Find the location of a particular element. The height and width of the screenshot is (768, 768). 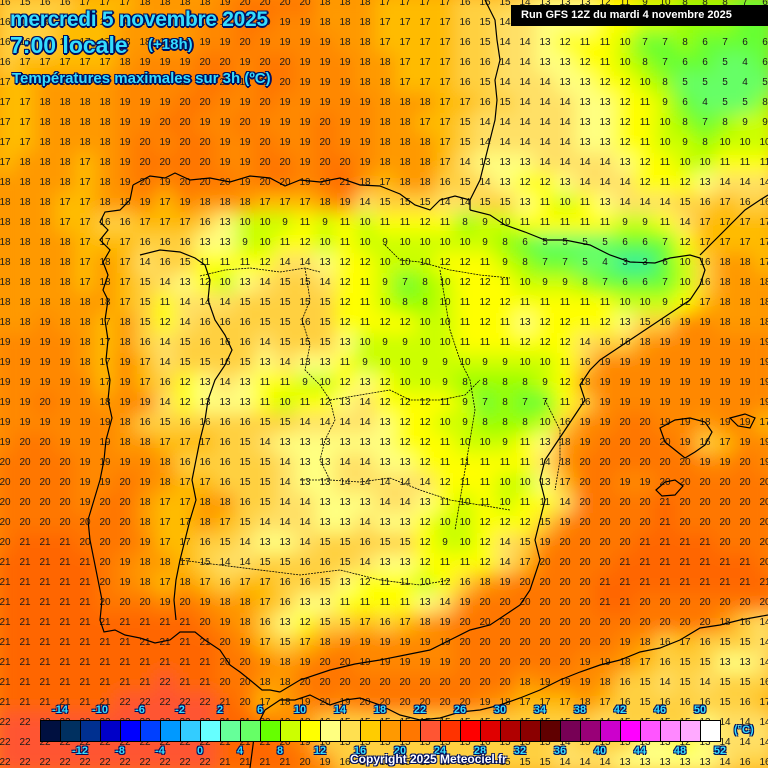

forecast-time: 7:00 locale is located at coordinates (69, 45).